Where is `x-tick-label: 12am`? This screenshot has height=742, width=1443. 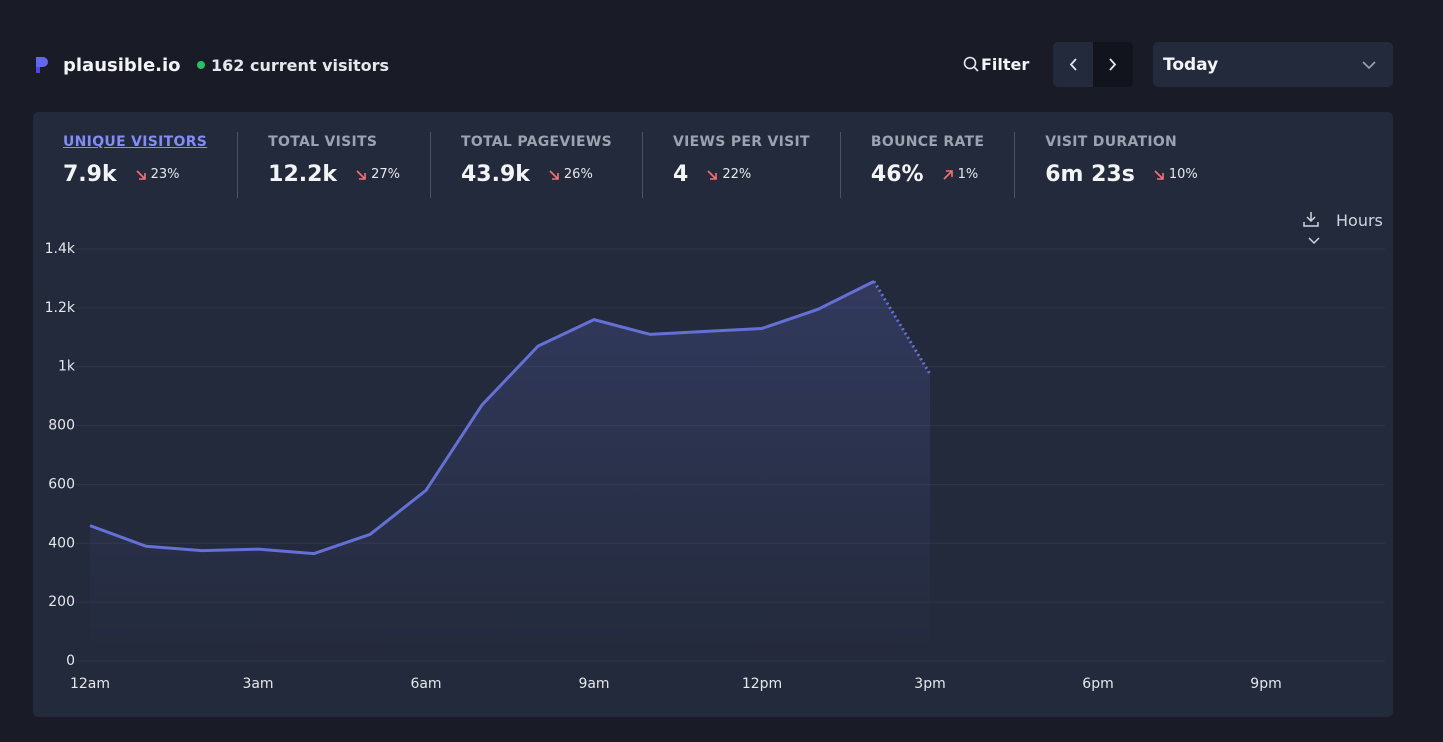
x-tick-label: 12am is located at coordinates (90, 684).